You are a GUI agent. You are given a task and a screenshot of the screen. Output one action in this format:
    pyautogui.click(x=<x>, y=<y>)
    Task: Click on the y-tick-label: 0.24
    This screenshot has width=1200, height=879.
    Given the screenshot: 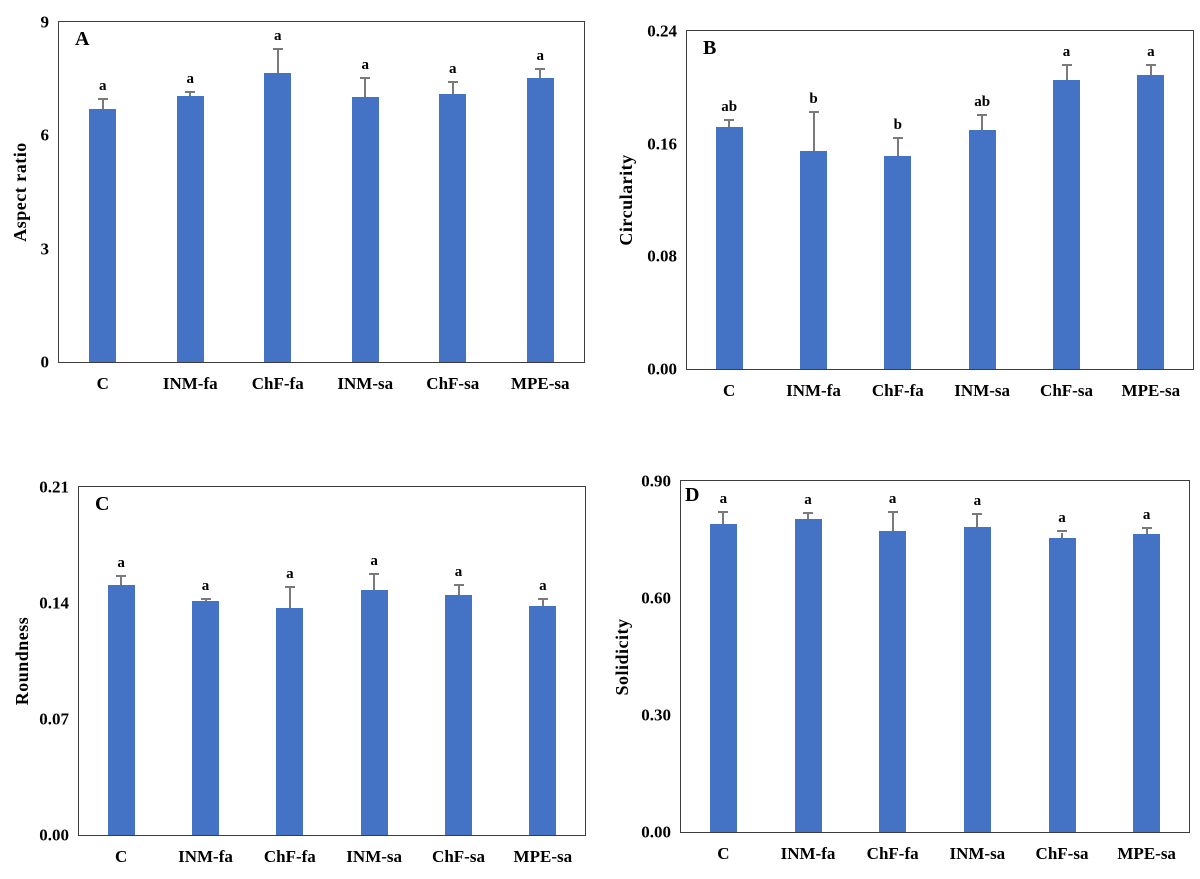 What is the action you would take?
    pyautogui.click(x=662, y=31)
    